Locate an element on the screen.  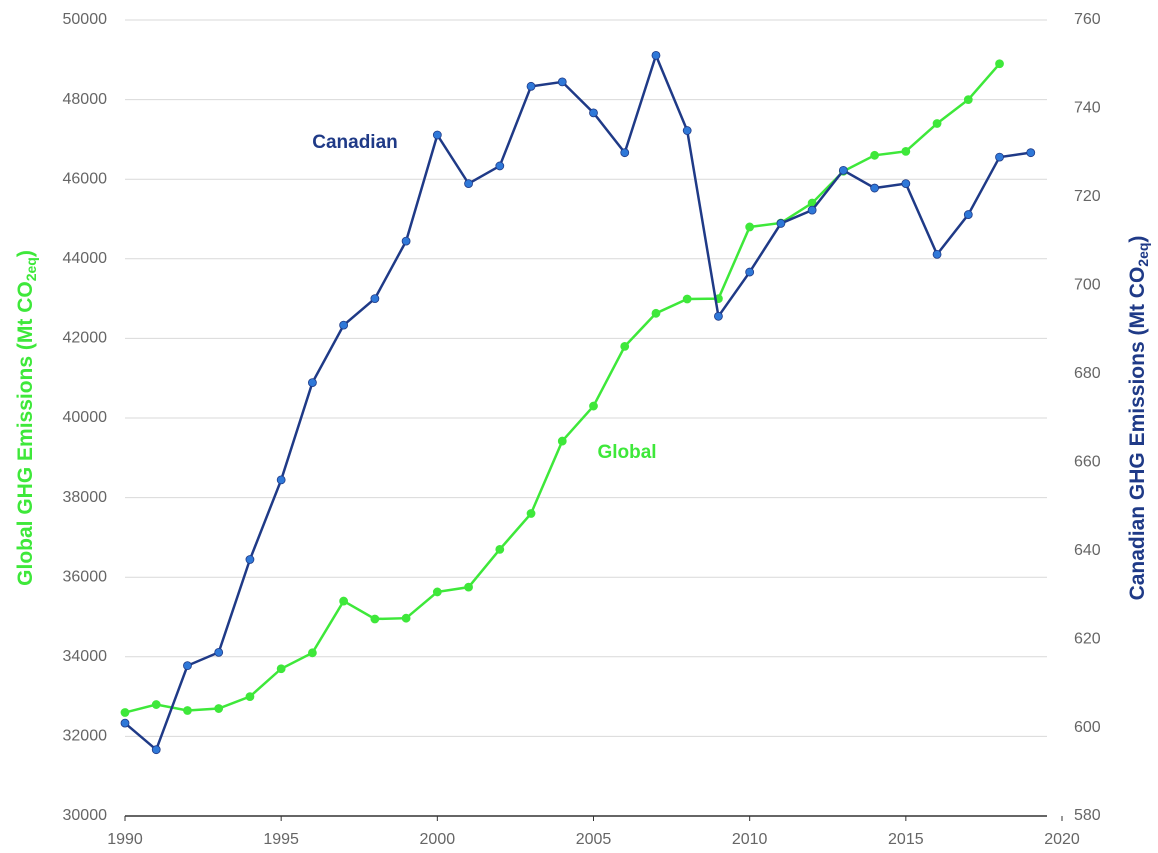
y2-tick-label: 680 is located at coordinates (1087, 373).